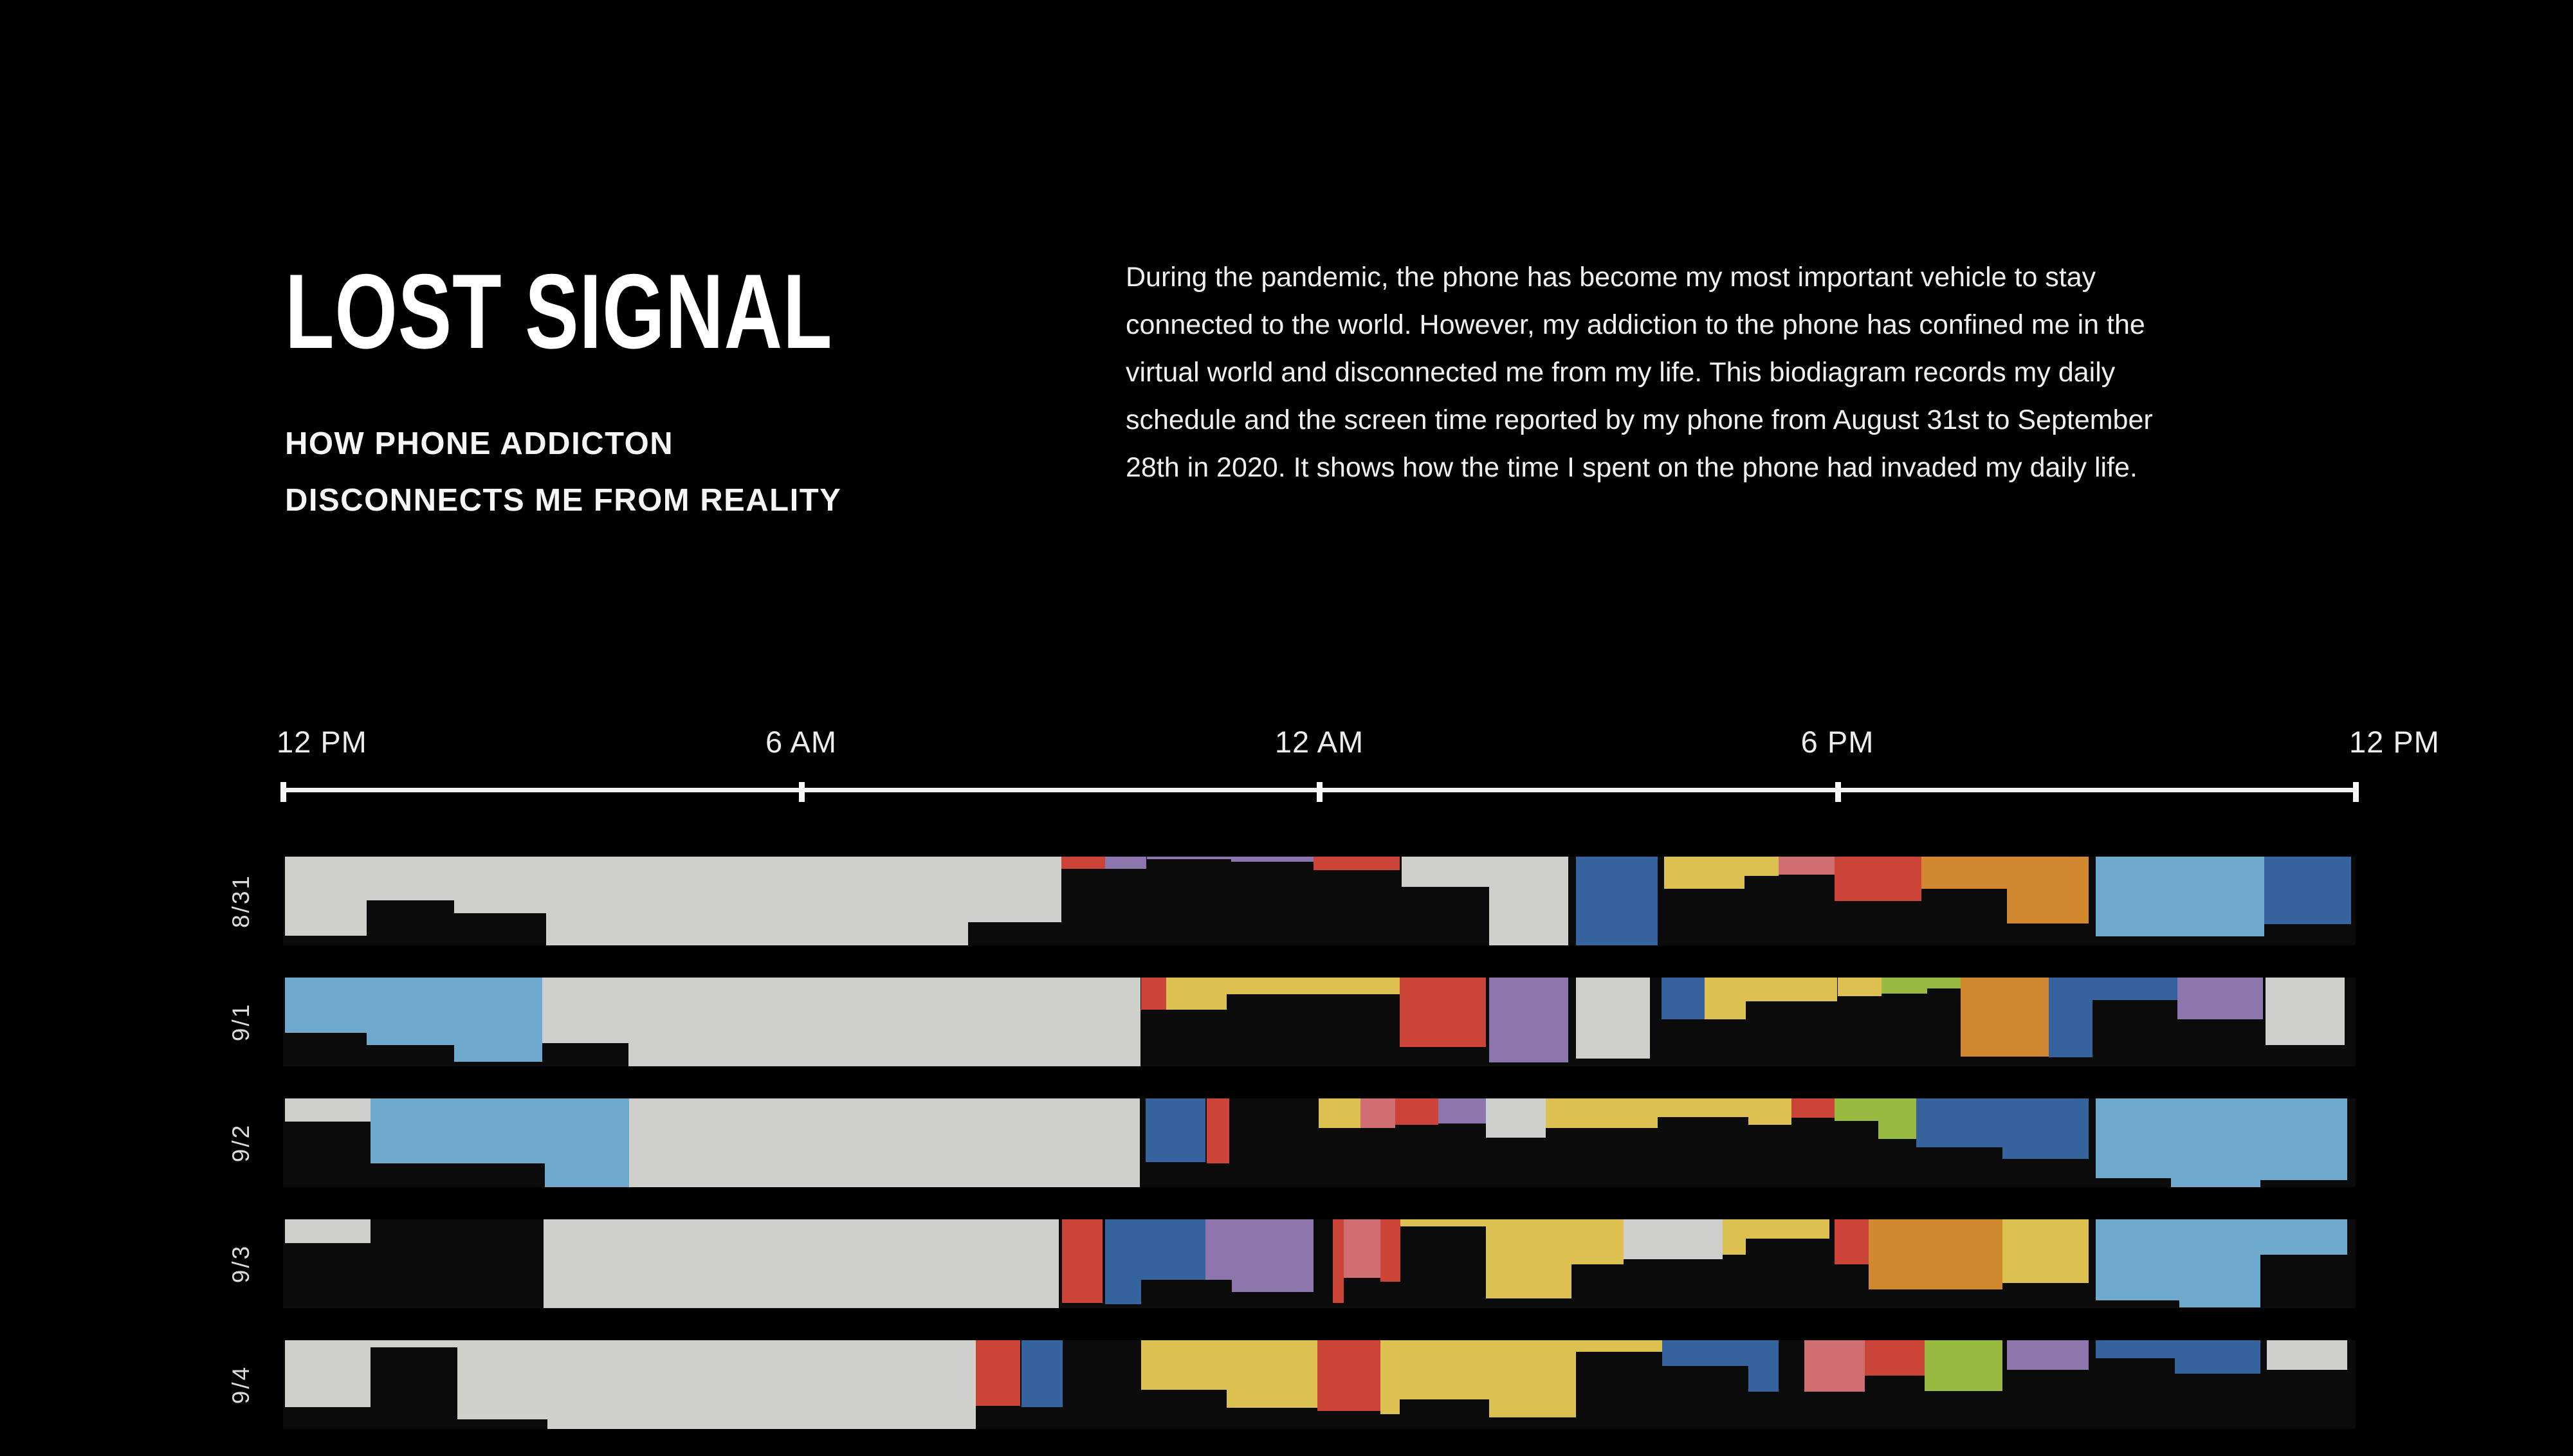  Describe the element at coordinates (1837, 742) in the screenshot. I see `axis-tick-label: 6 PM` at that location.